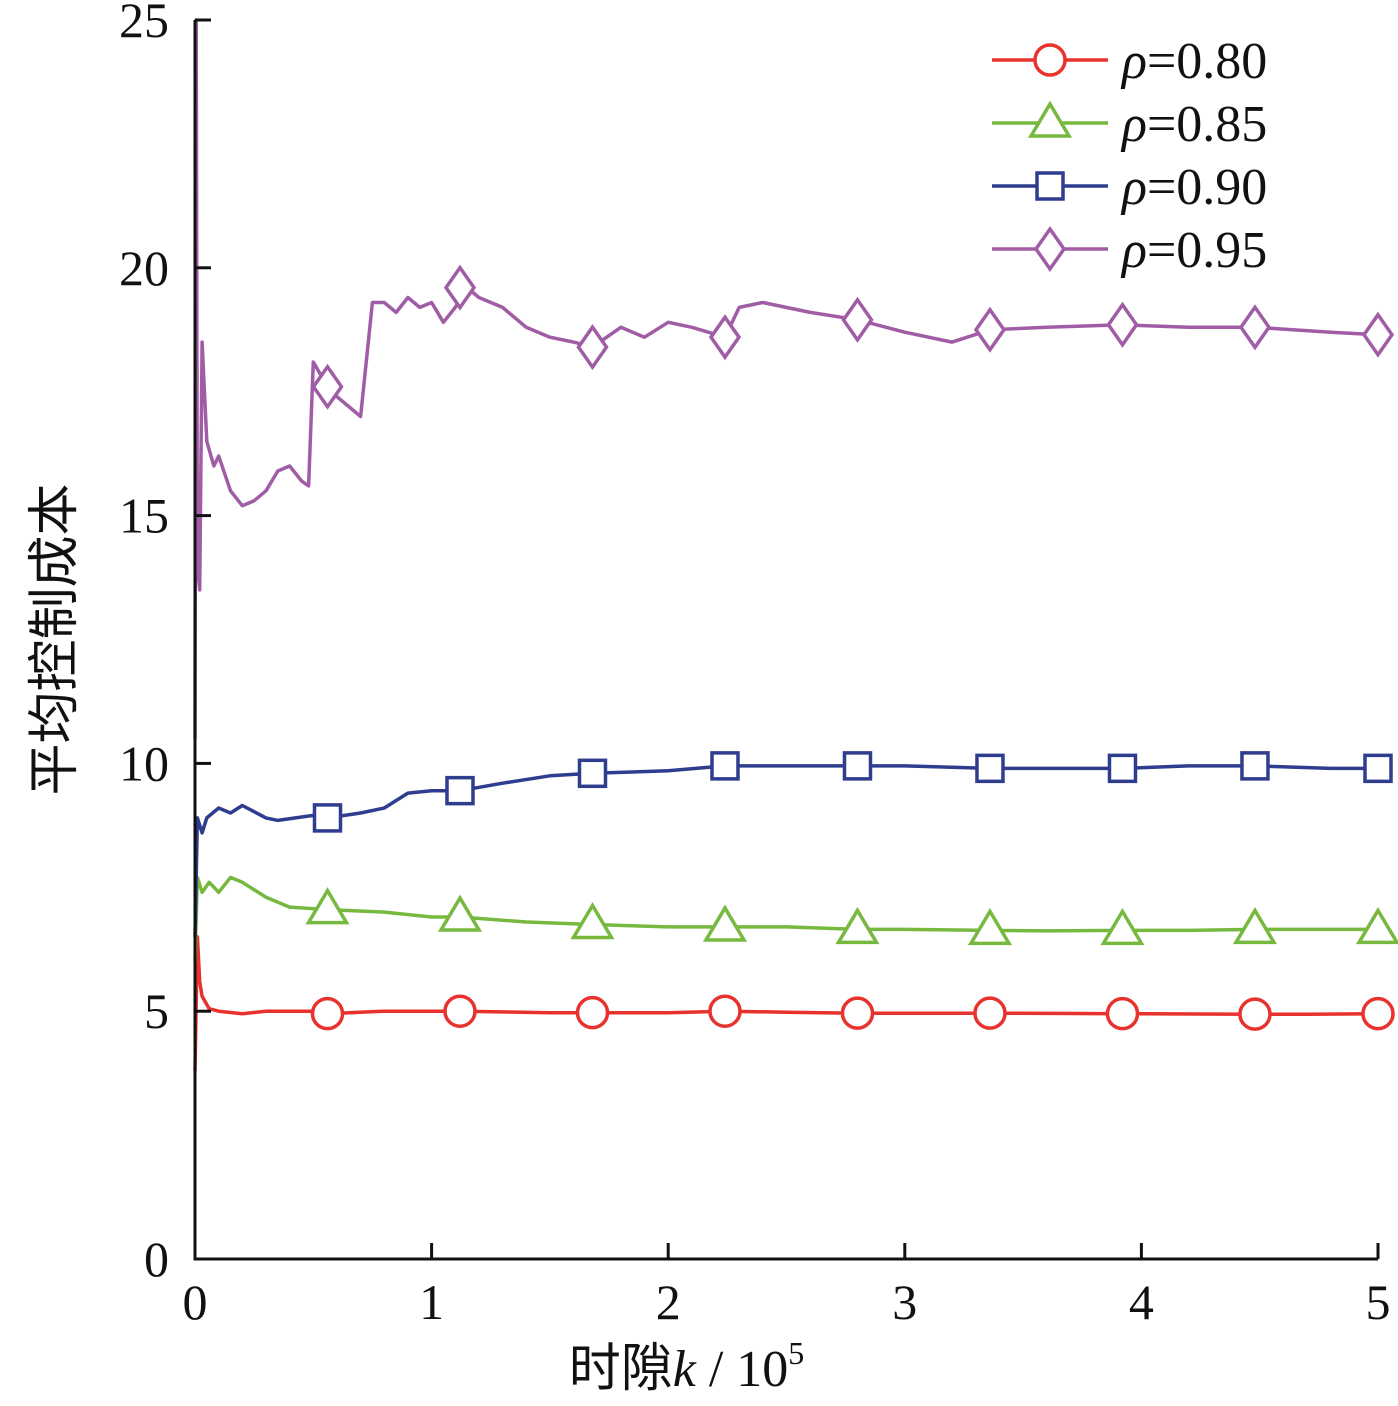 The height and width of the screenshot is (1406, 1398). What do you see at coordinates (1378, 1302) in the screenshot?
I see `x-tick-label: 5` at bounding box center [1378, 1302].